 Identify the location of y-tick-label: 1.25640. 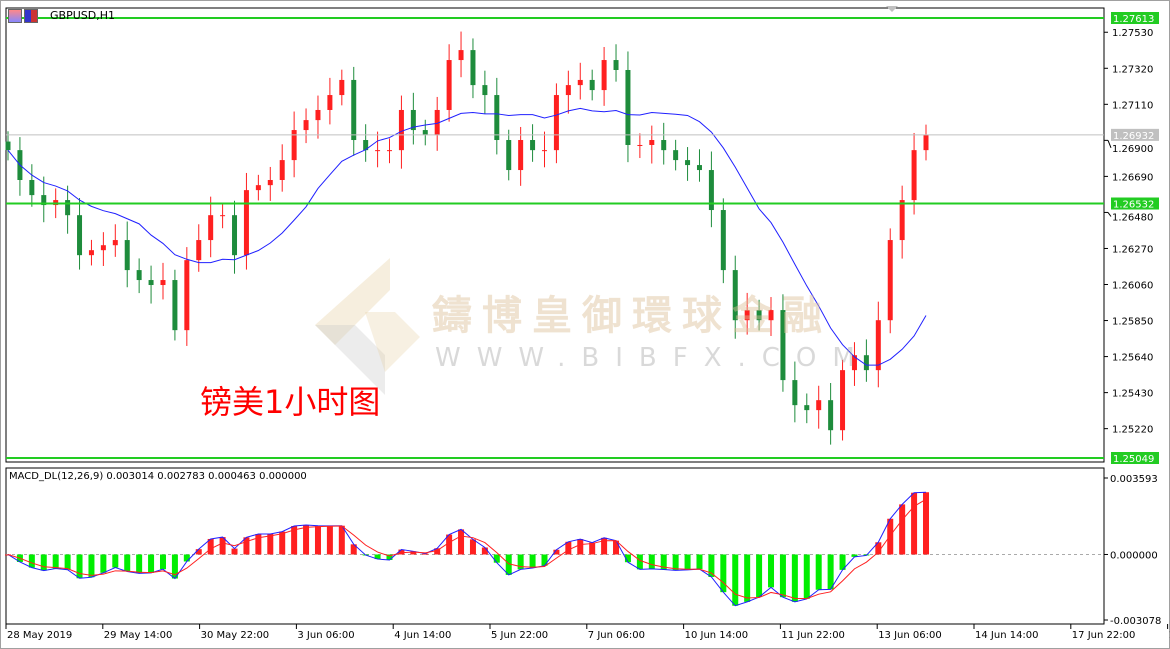
(1132, 358).